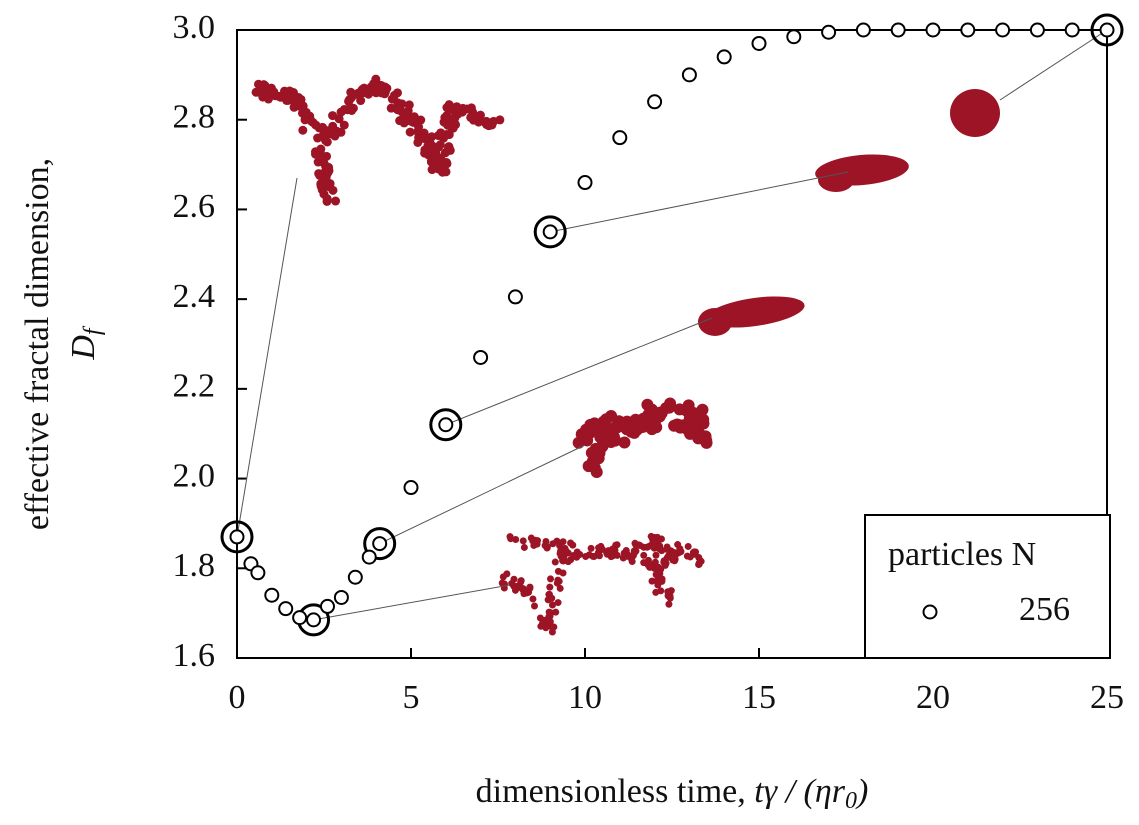 The height and width of the screenshot is (825, 1139). Describe the element at coordinates (194, 27) in the screenshot. I see `y-tick-label: 3.0` at that location.